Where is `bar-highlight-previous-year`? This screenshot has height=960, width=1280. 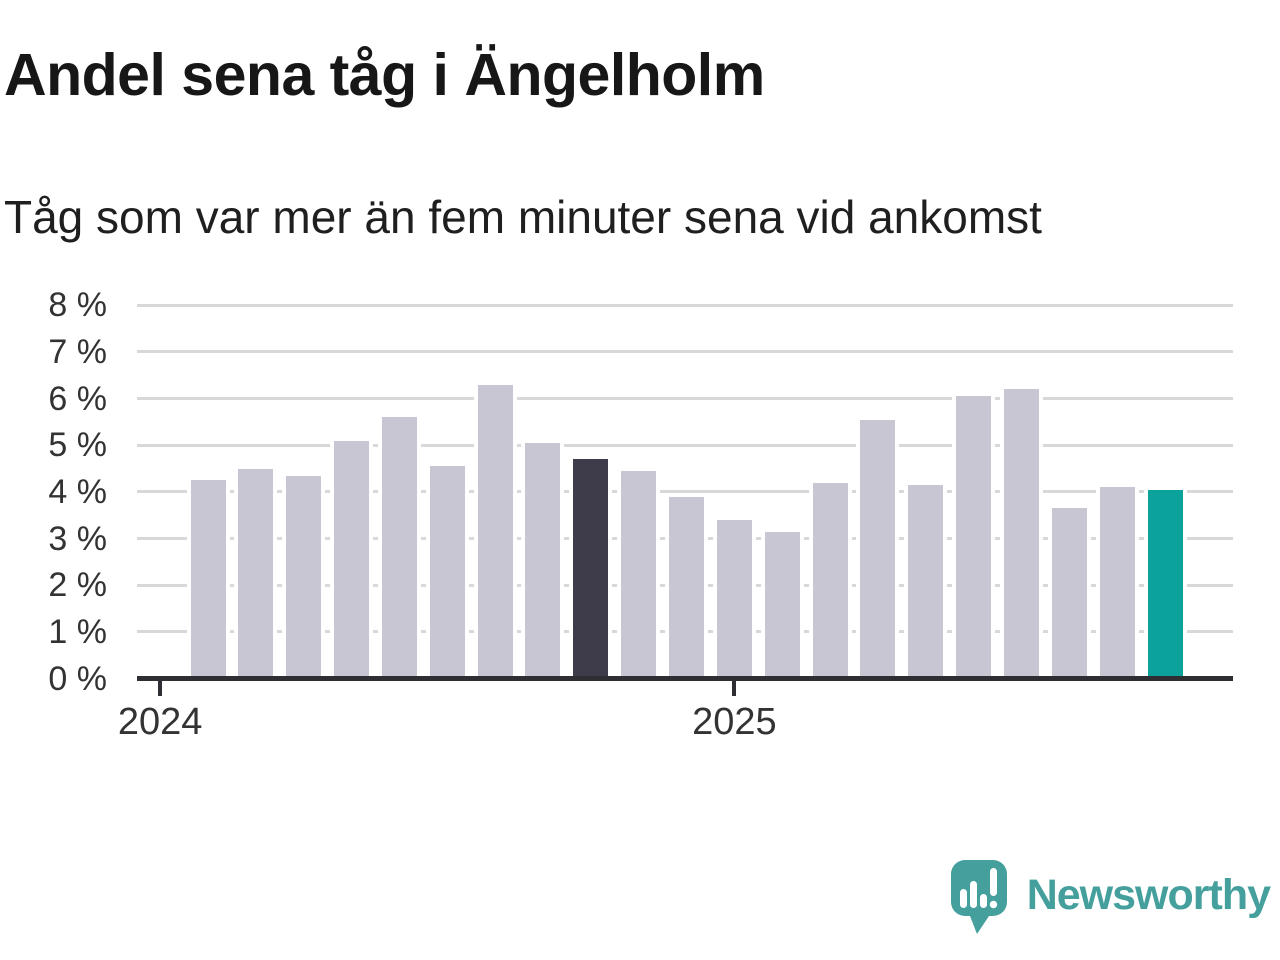 bar-highlight-previous-year is located at coordinates (591, 569).